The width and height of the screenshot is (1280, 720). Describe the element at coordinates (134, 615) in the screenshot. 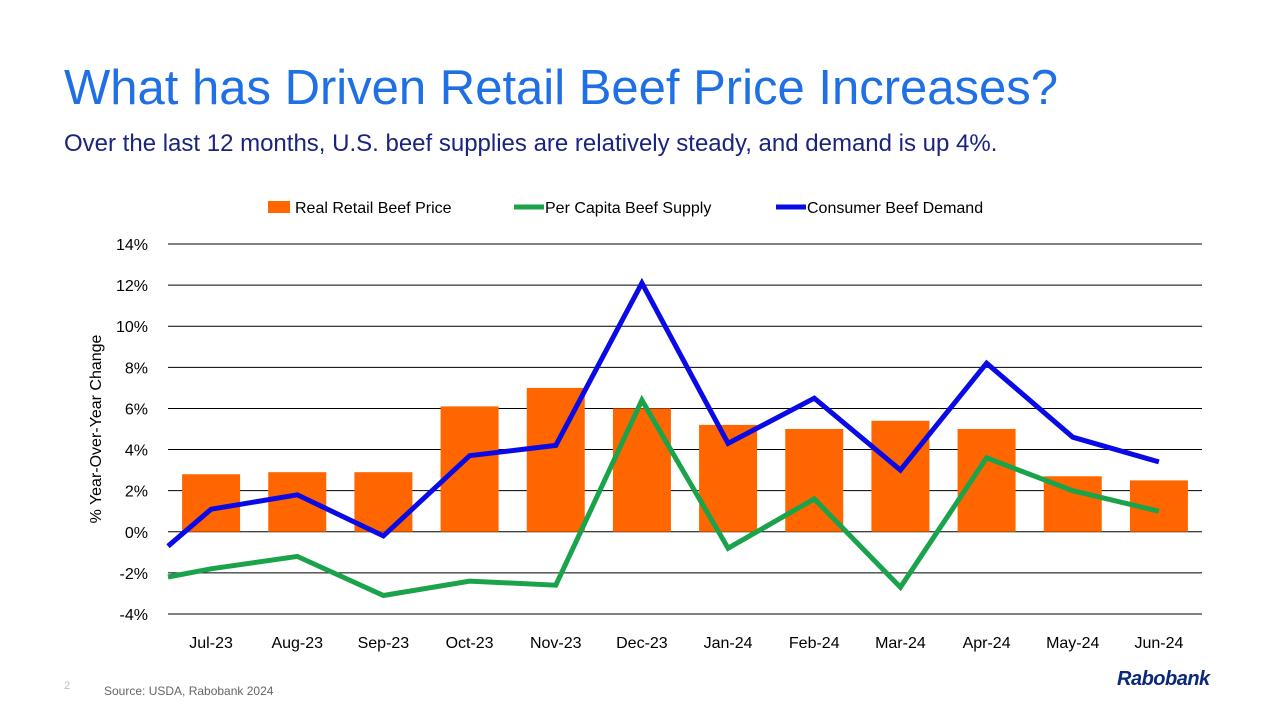

I see `y-tick-label: -4%` at that location.